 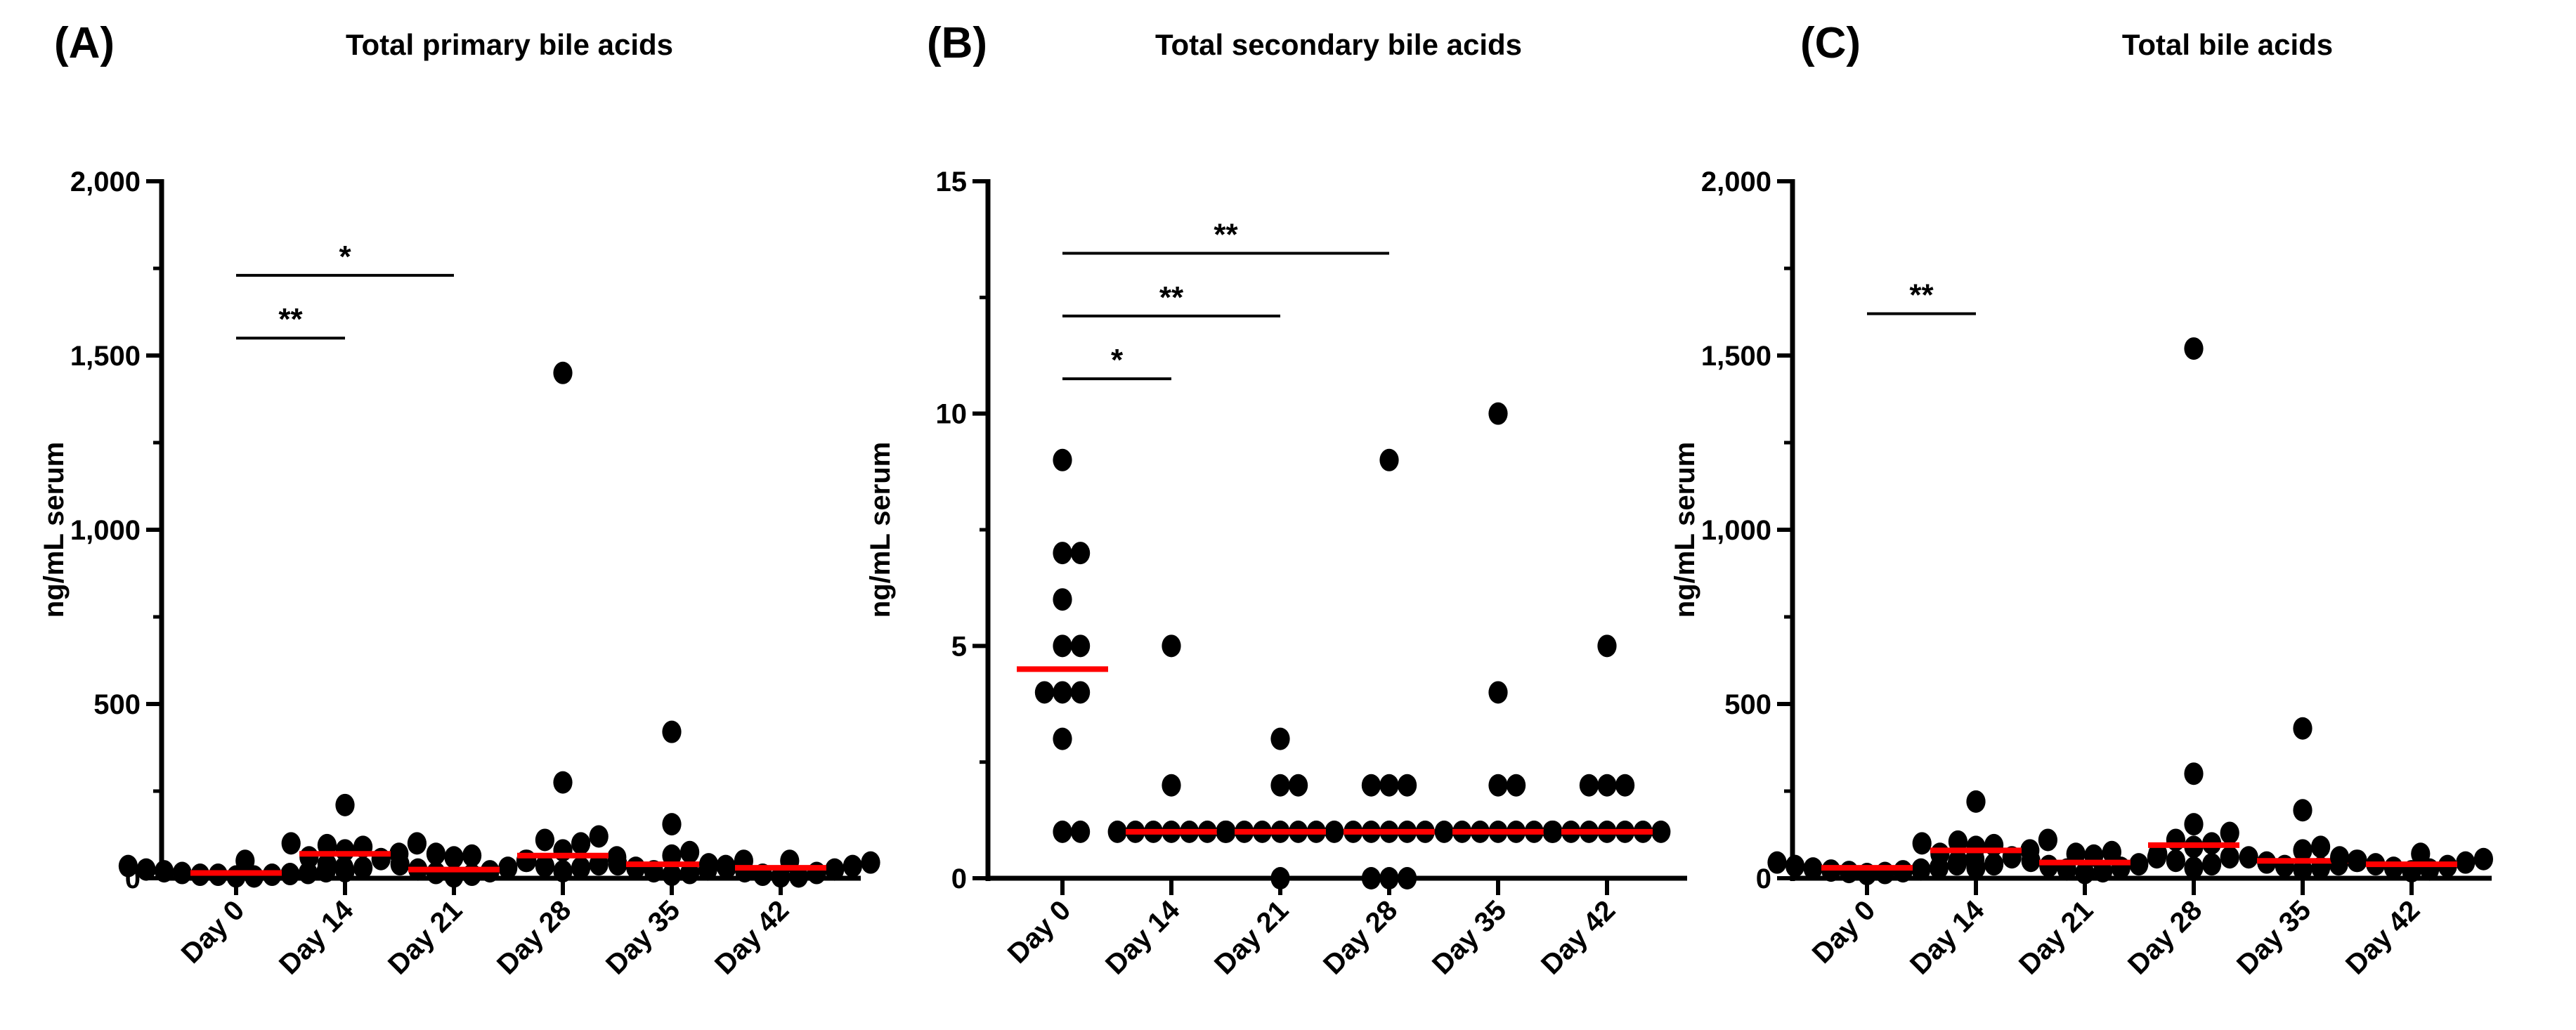 I want to click on y-tick-label: 15, so click(x=952, y=182).